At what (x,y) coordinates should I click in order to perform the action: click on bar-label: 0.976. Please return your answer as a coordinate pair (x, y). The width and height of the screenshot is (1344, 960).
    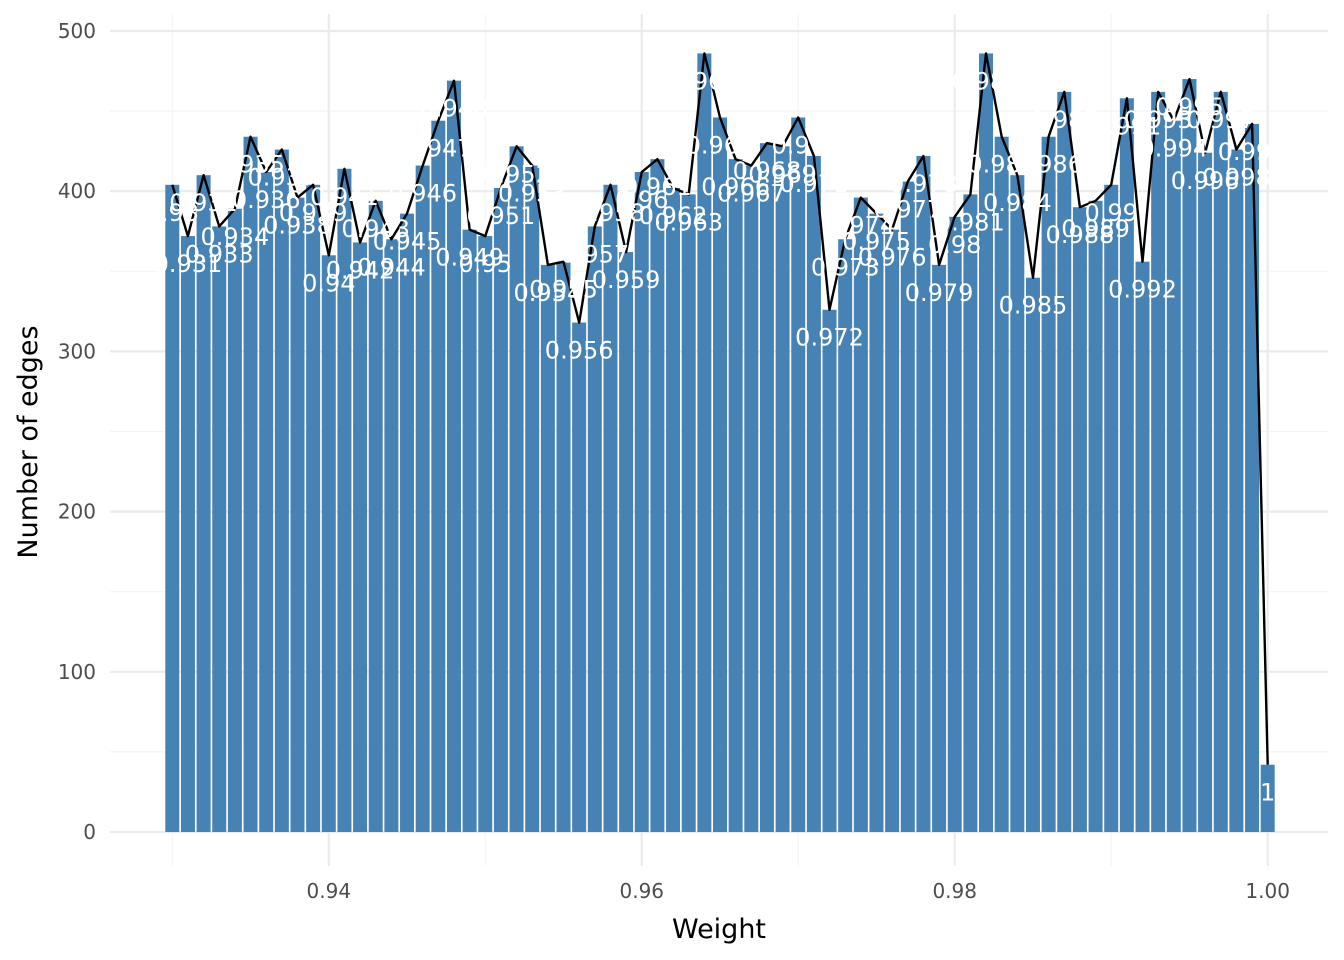
    Looking at the image, I should click on (892, 258).